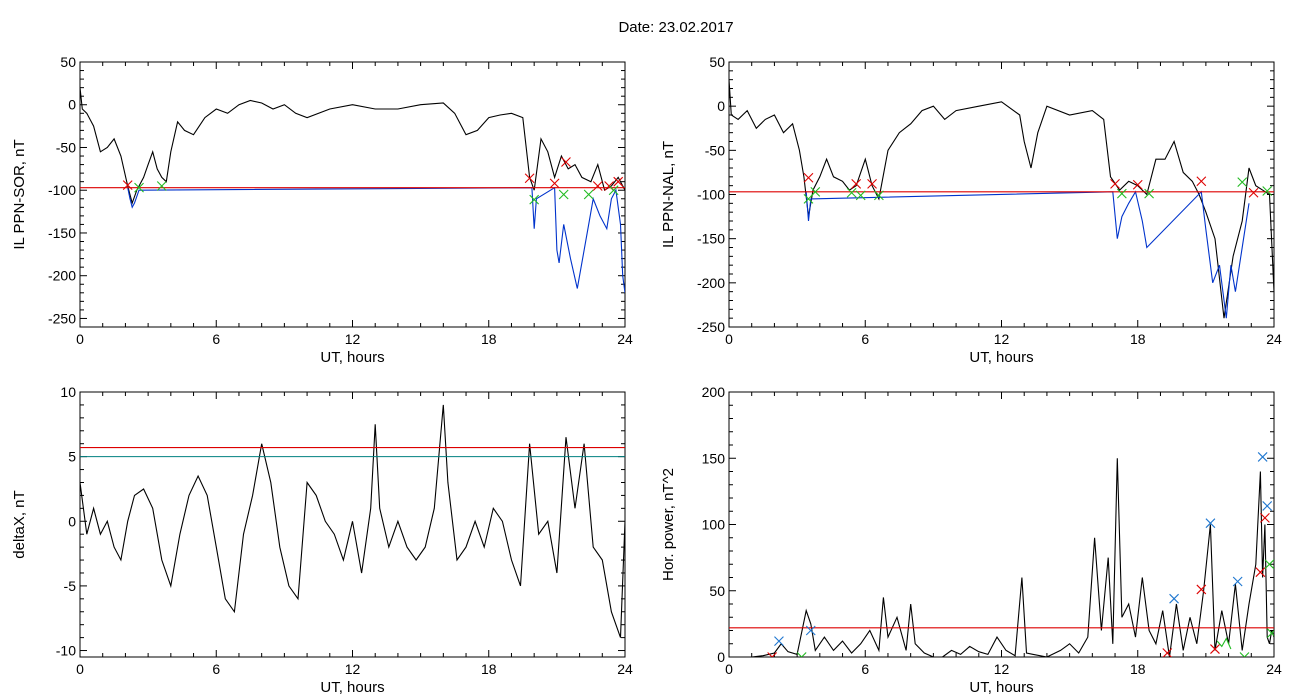  What do you see at coordinates (1224, 643) in the screenshot?
I see `series-line-green` at bounding box center [1224, 643].